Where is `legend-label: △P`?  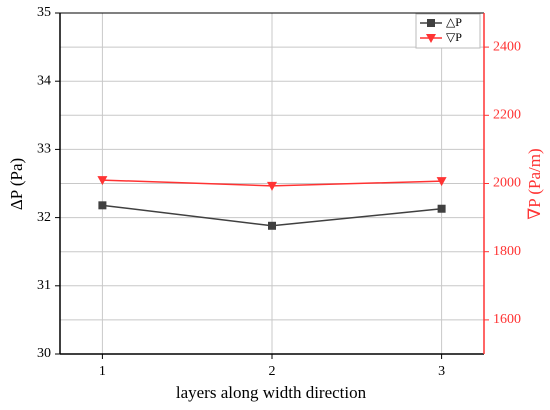
legend-label: △P is located at coordinates (454, 22).